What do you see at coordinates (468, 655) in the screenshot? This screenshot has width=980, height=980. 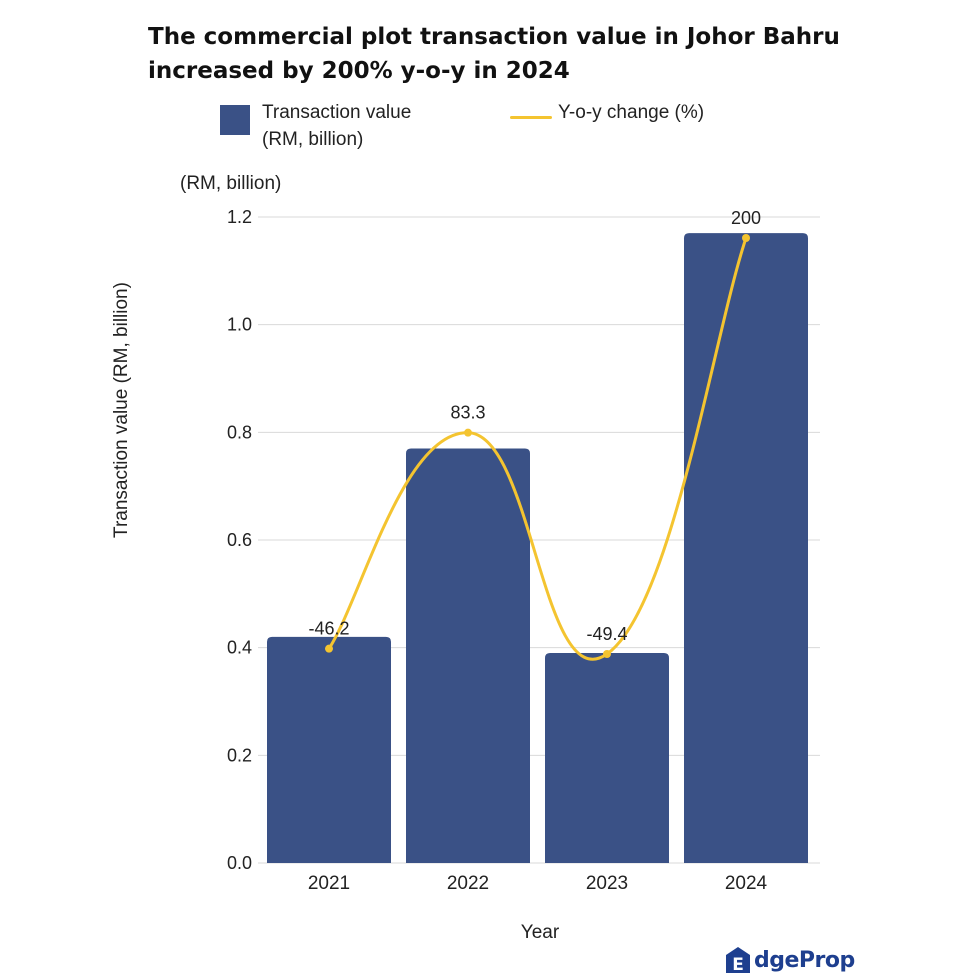 I see `bar-2022` at bounding box center [468, 655].